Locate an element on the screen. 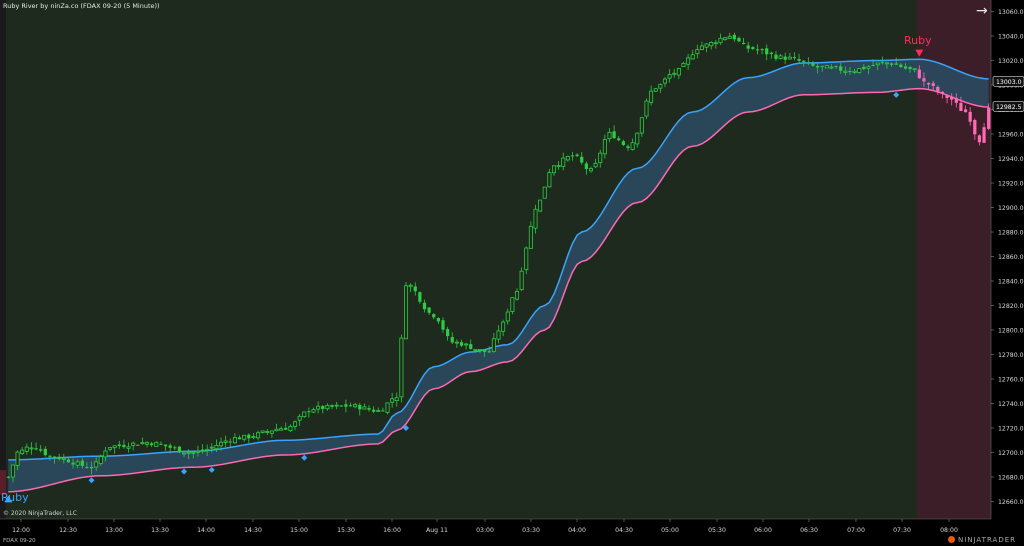  x-tick-label: 05:30 is located at coordinates (717, 530).